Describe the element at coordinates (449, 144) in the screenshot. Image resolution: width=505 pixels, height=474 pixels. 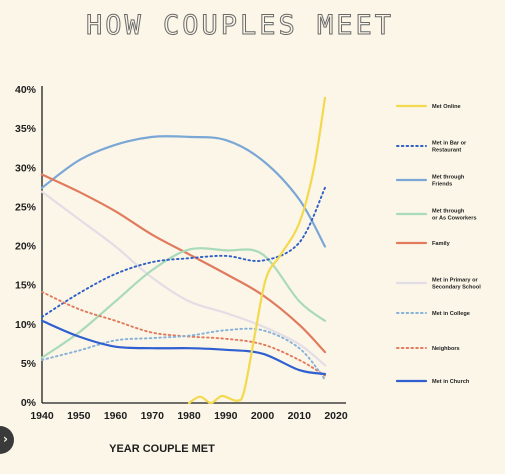
I see `legend-label: Met in Bar or` at that location.